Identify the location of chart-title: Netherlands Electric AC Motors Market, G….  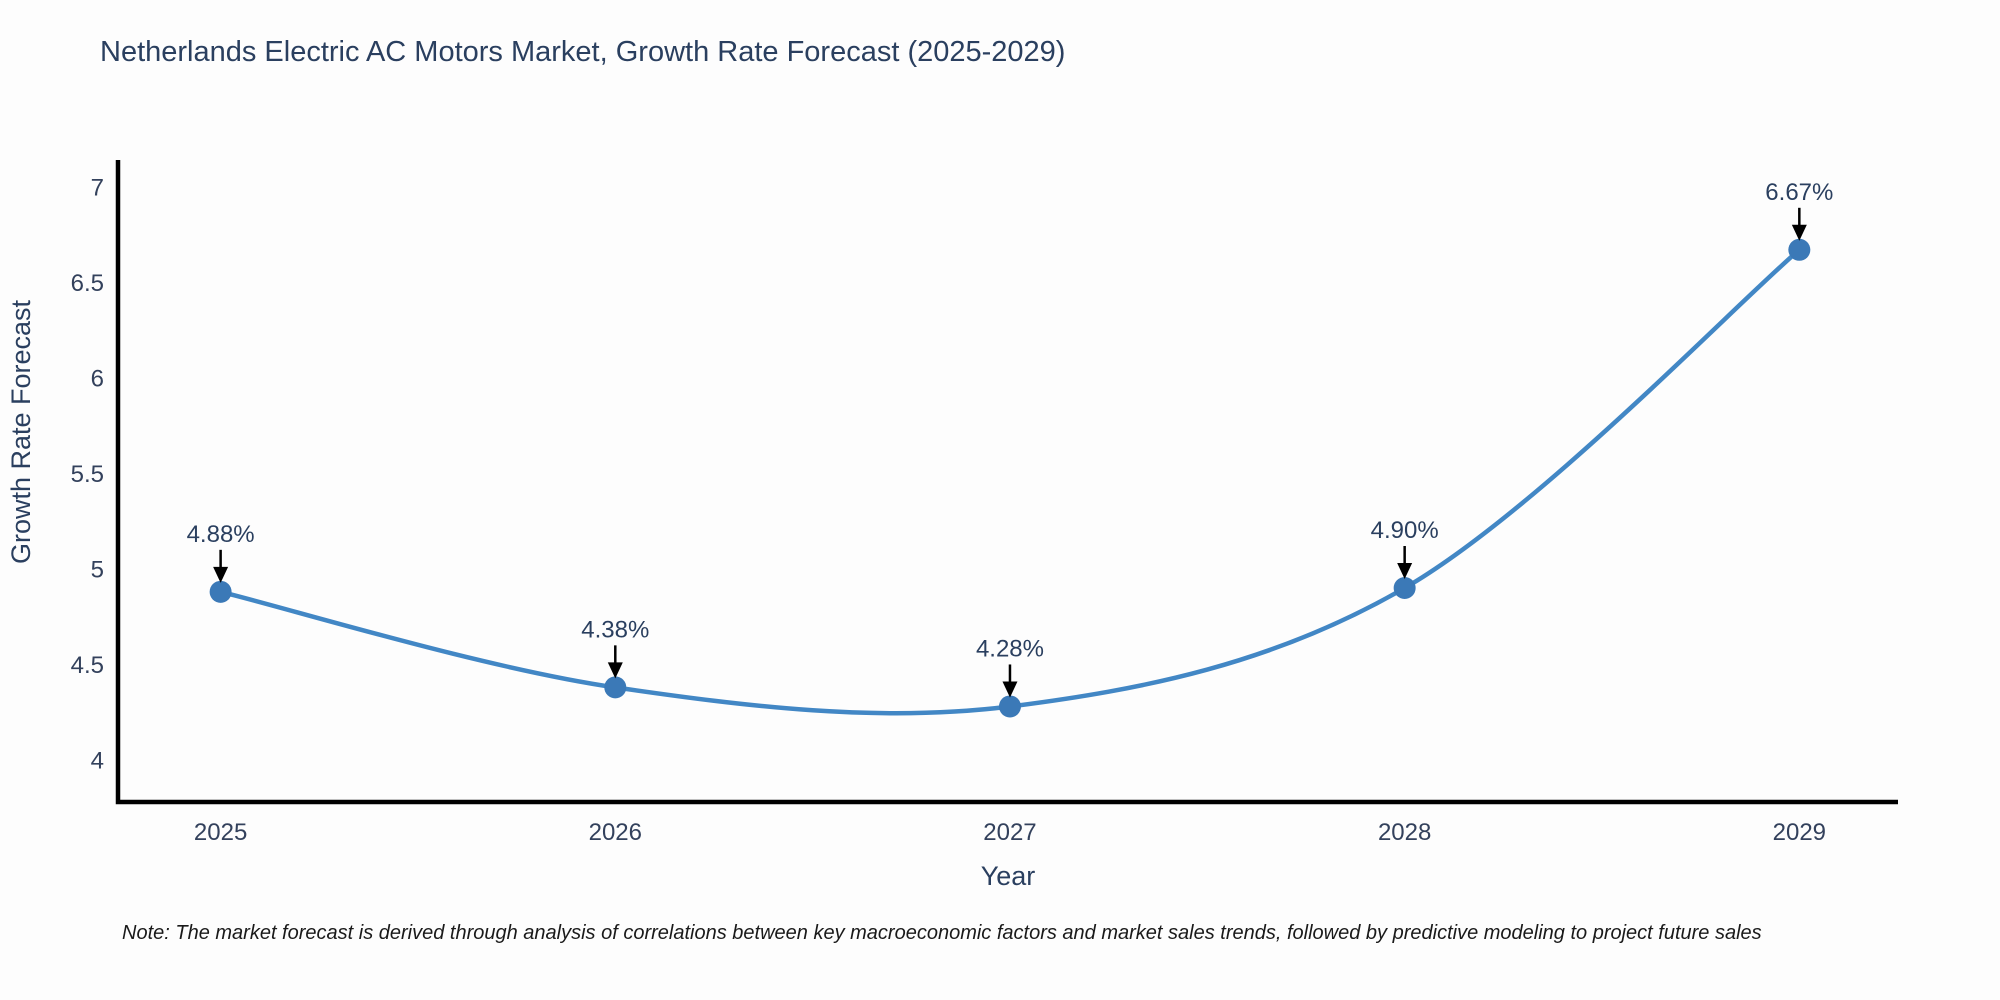
(583, 52).